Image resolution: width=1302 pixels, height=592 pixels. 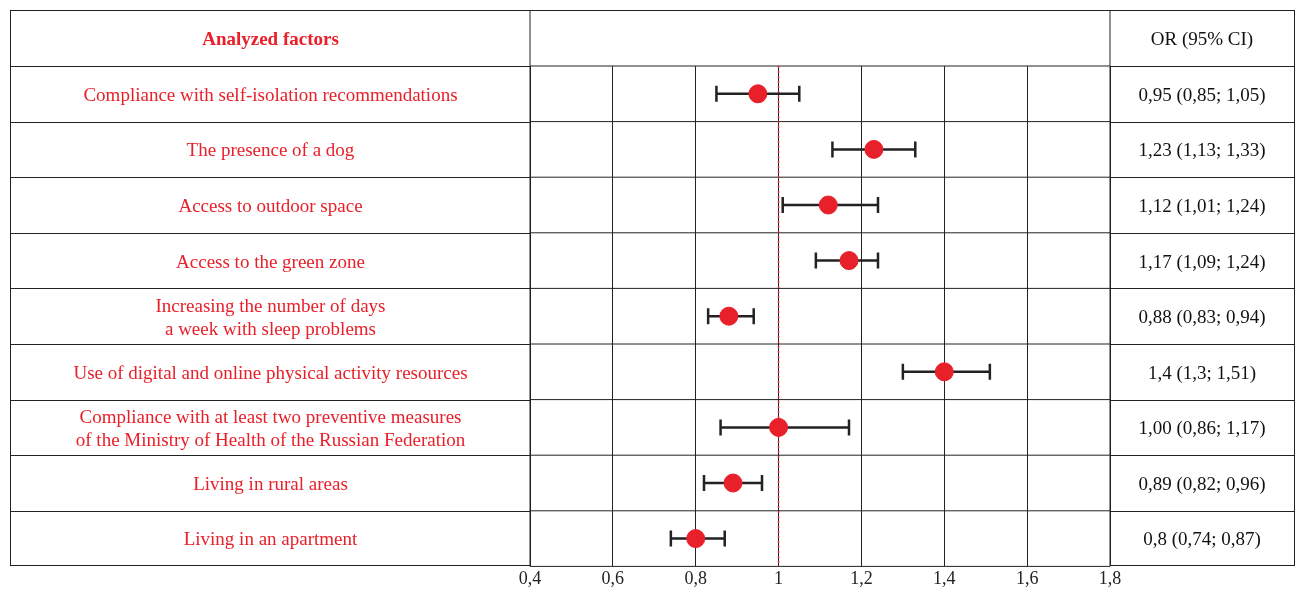 I want to click on data-label: 1,00 (0,86; 1,17), so click(x=1202, y=427).